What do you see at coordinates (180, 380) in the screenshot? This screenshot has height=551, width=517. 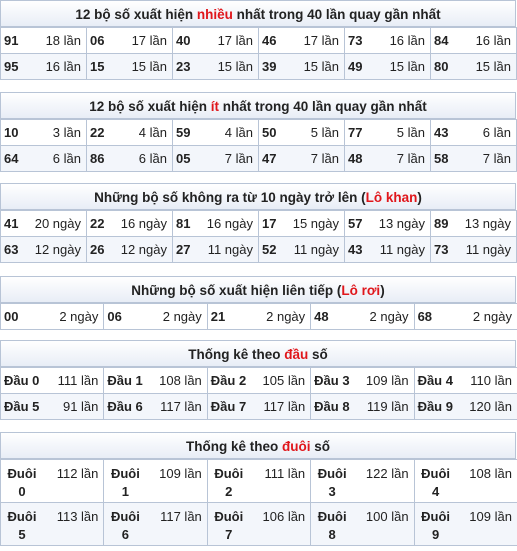 I see `cell-value: 108 lần` at bounding box center [180, 380].